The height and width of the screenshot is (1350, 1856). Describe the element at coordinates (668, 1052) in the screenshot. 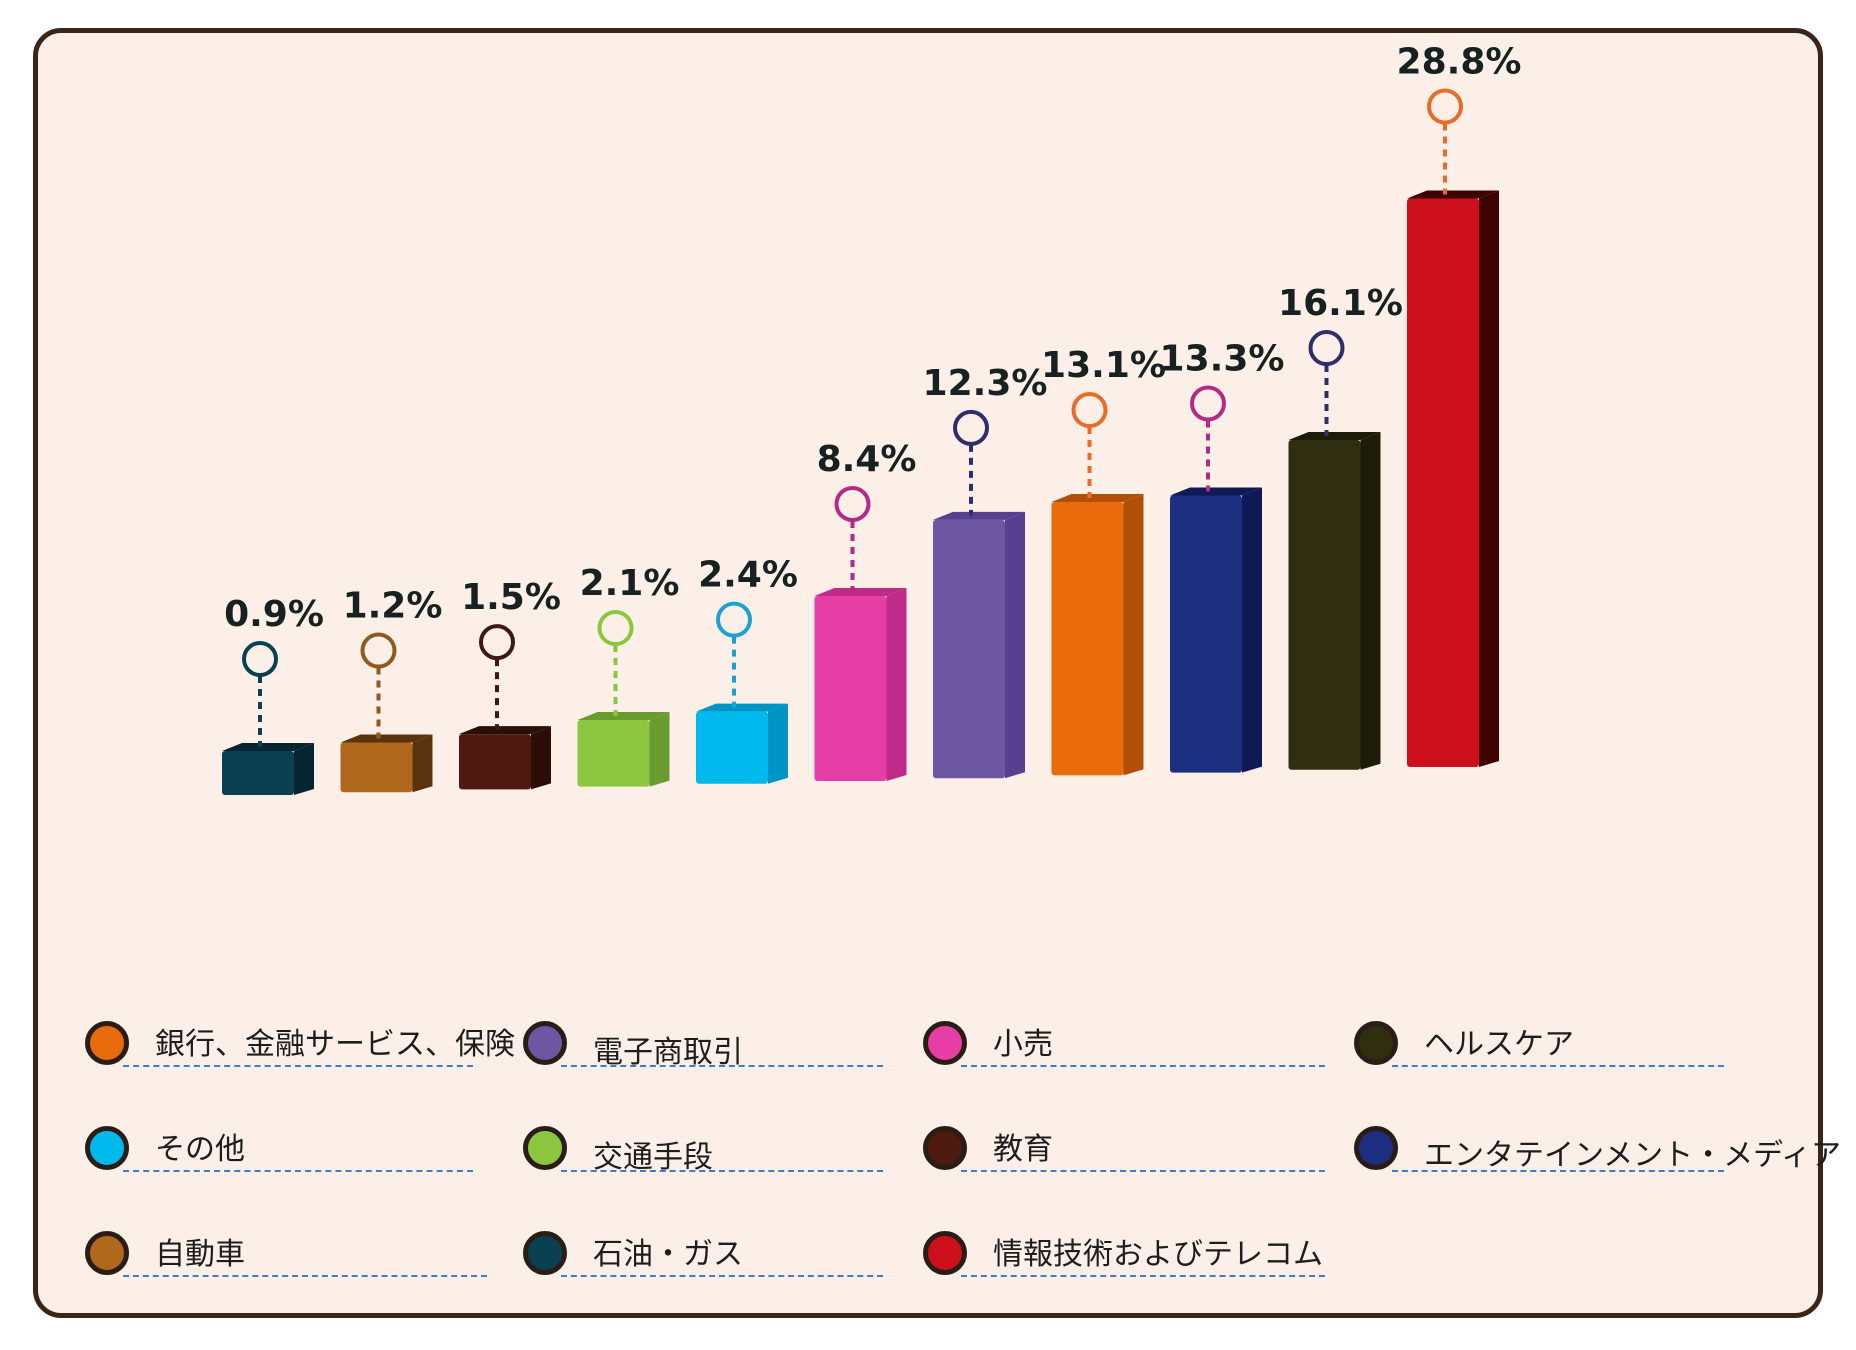

I see `legend-label: 電子商取引` at that location.